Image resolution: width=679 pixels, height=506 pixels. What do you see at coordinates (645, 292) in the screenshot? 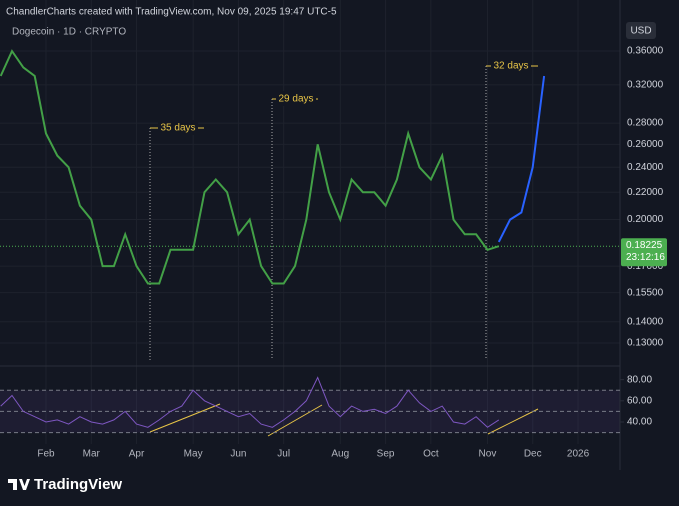
I see `y-tick-label: 0.15500` at bounding box center [645, 292].